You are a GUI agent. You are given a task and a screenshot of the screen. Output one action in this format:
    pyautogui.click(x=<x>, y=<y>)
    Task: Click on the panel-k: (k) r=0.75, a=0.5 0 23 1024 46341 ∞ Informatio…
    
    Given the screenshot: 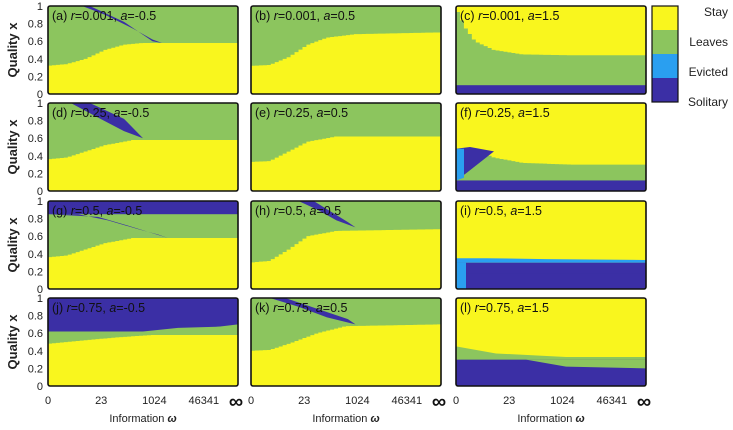 What is the action you would take?
    pyautogui.click(x=347, y=361)
    